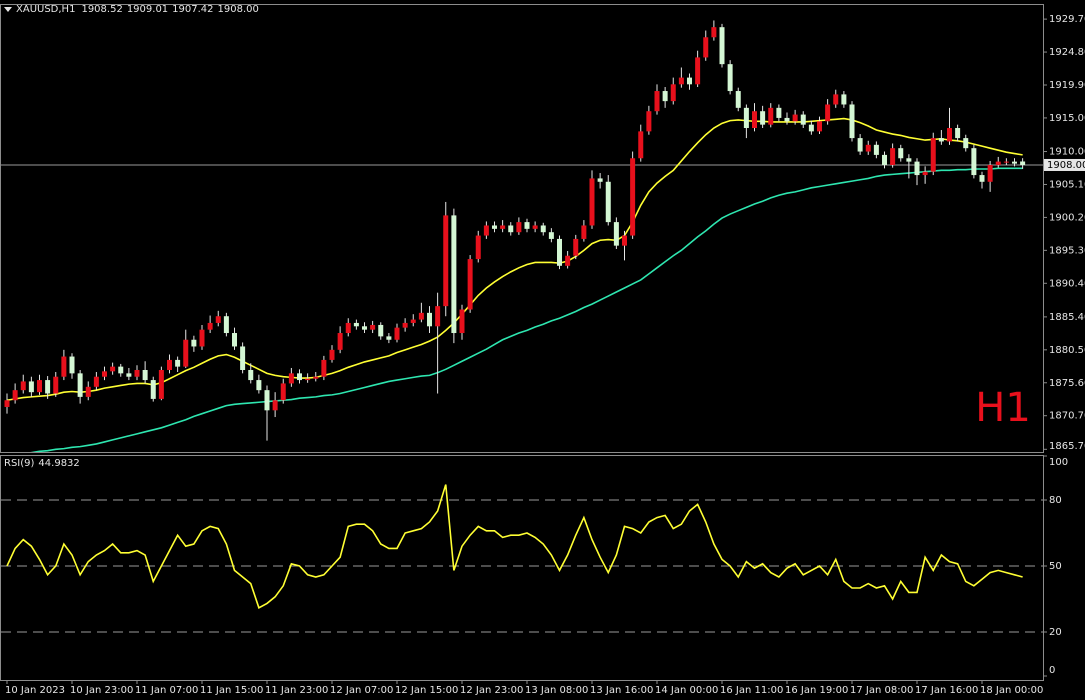 The image size is (1085, 700). I want to click on x-tick-label: 12 Jan 15:00, so click(426, 690).